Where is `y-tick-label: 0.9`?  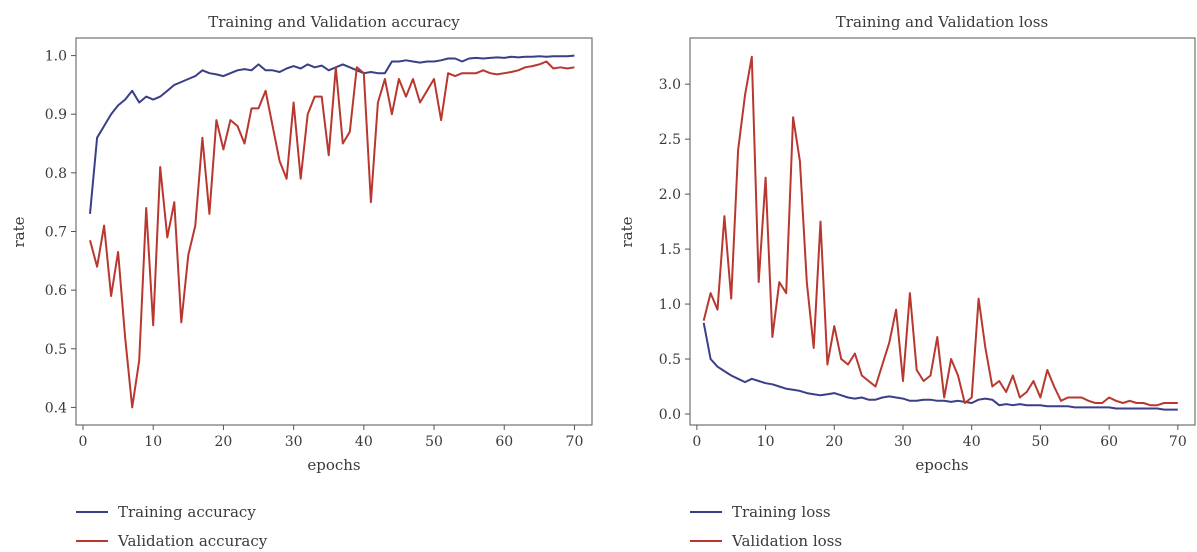 y-tick-label: 0.9 is located at coordinates (56, 115).